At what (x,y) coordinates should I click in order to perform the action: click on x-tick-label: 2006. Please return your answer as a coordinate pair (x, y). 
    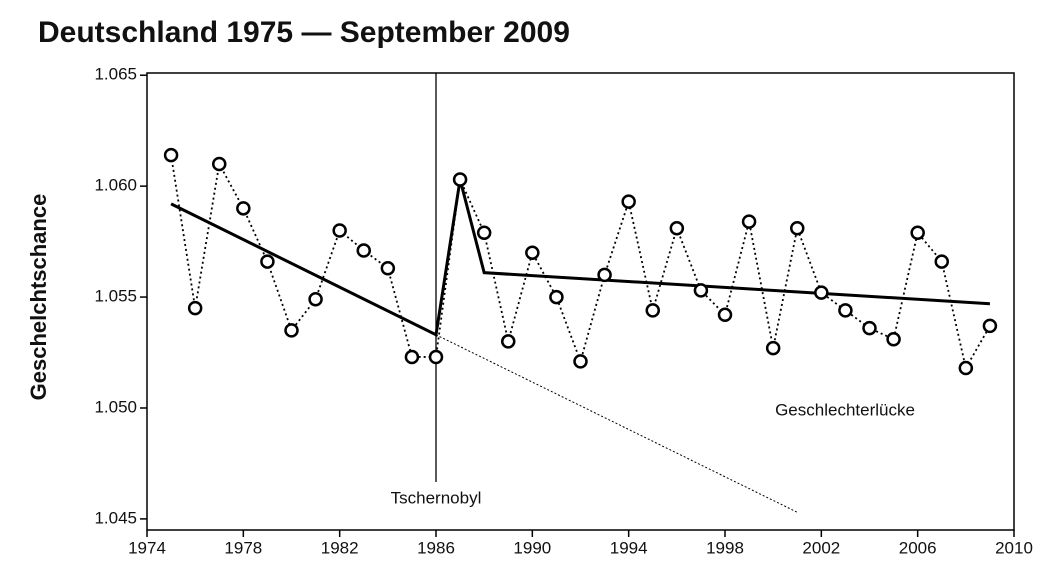
    Looking at the image, I should click on (918, 547).